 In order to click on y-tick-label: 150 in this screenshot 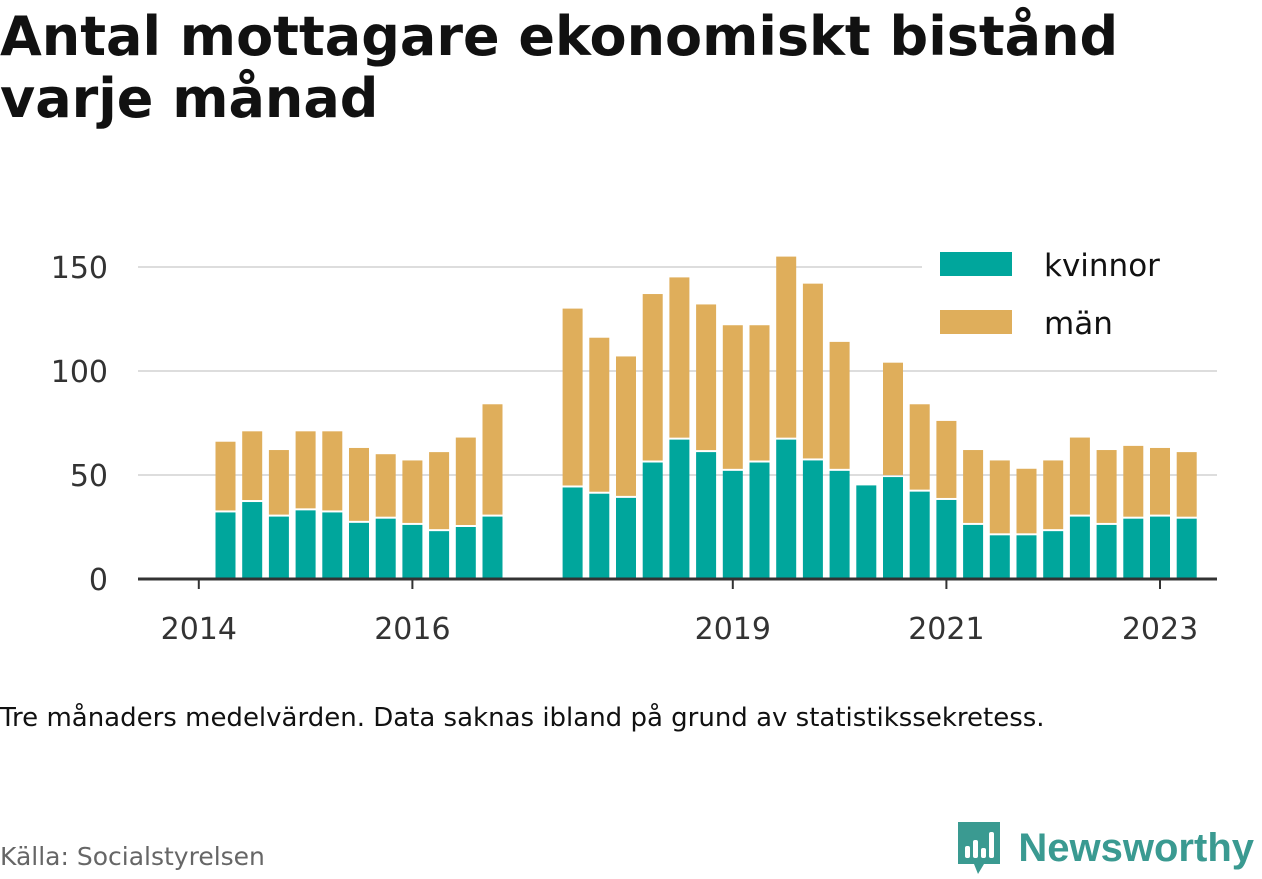, I will do `click(79, 268)`.